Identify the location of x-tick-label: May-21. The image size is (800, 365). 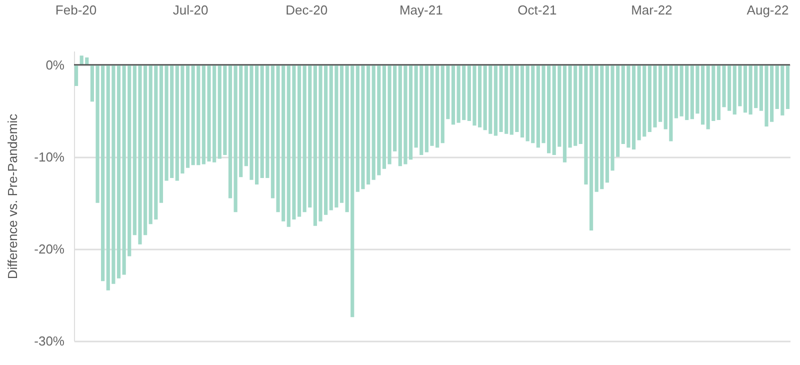
(421, 10).